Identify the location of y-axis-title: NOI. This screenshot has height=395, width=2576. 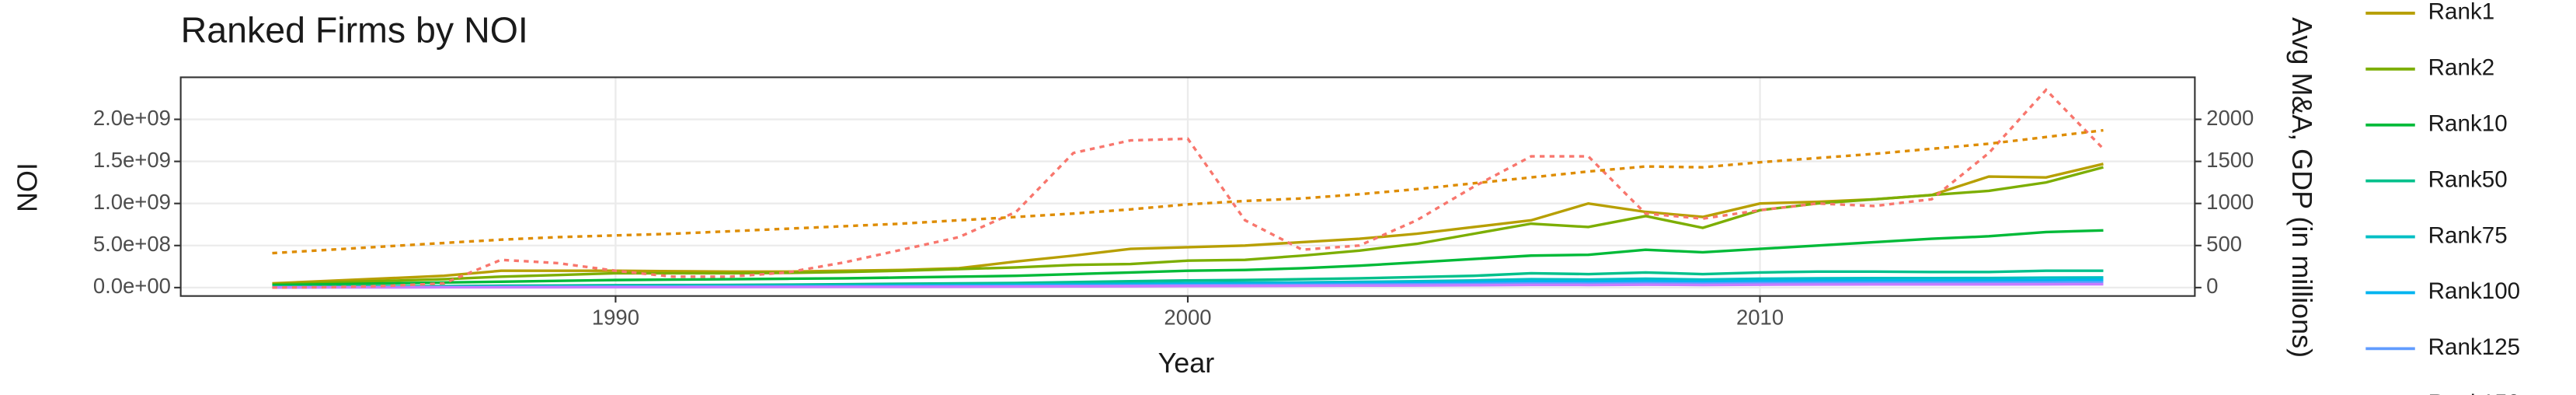
(28, 187).